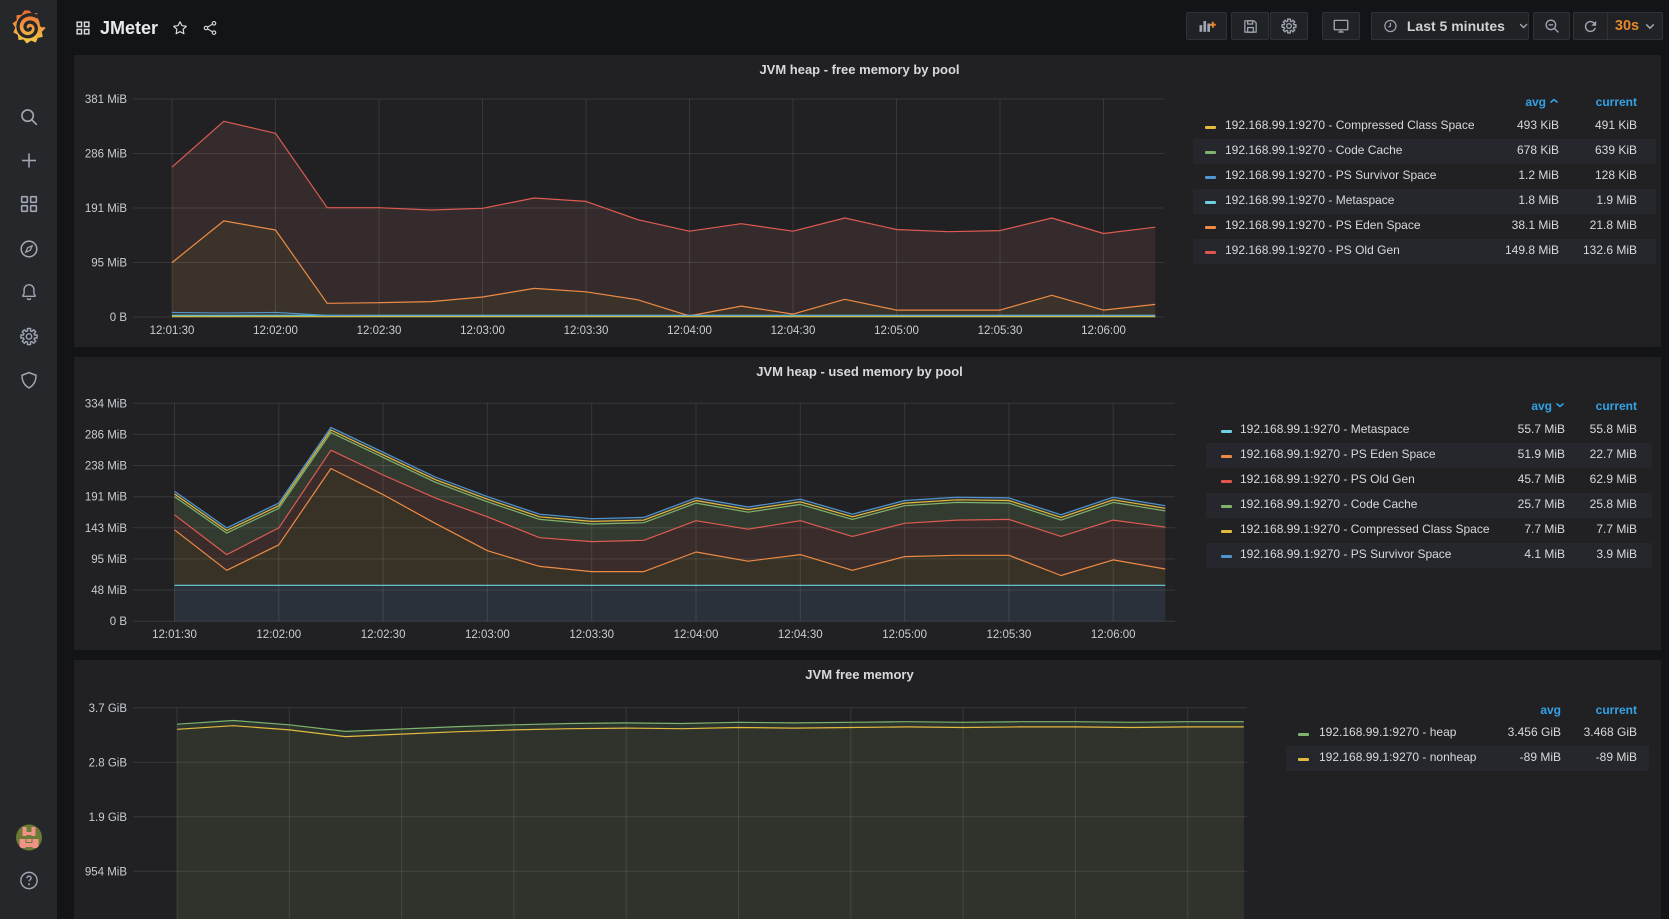  Describe the element at coordinates (109, 591) in the screenshot. I see `svg-text: 48 MiB` at that location.